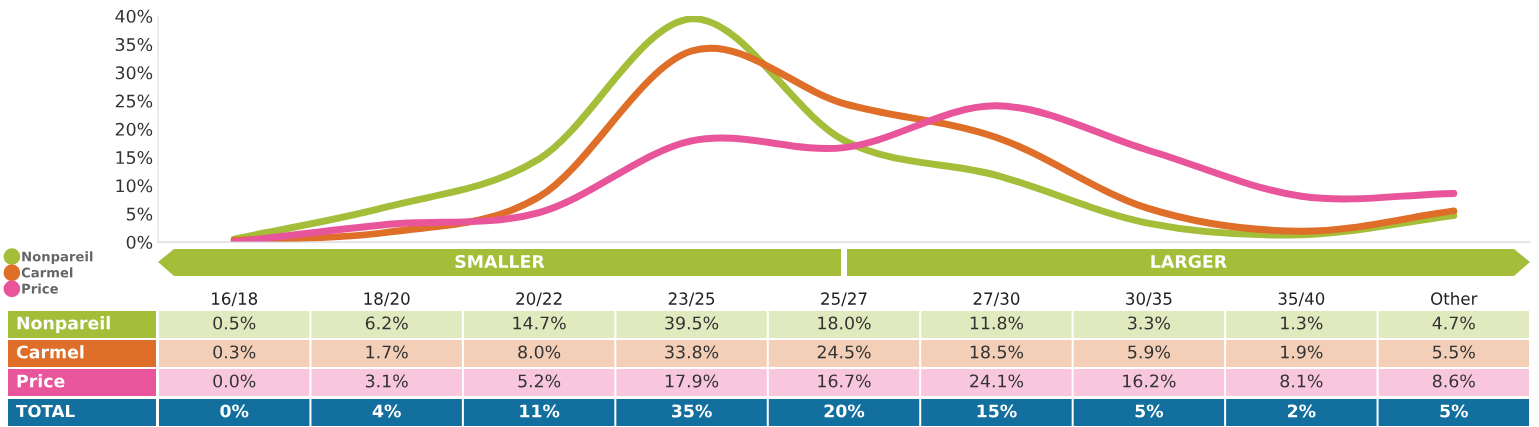  What do you see at coordinates (997, 381) in the screenshot?
I see `data-label: 24.1%` at bounding box center [997, 381].